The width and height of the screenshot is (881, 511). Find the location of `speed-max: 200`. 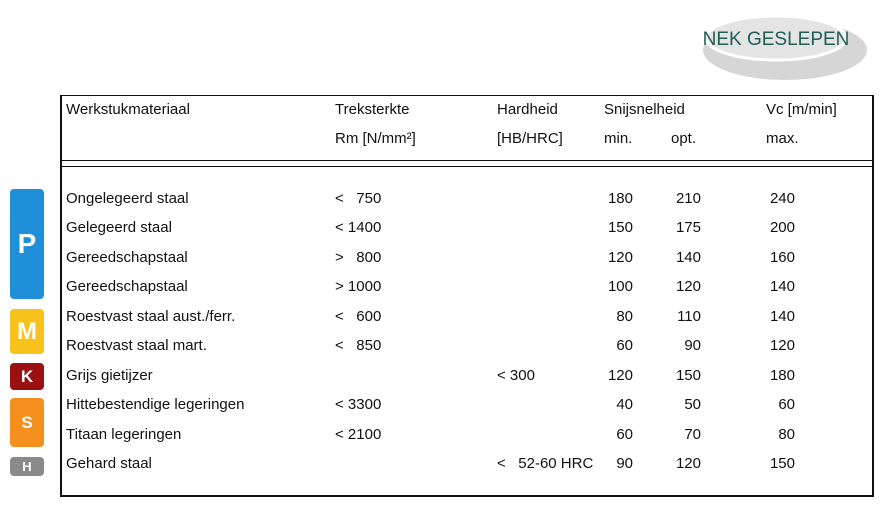

speed-max: 200 is located at coordinates (782, 227).